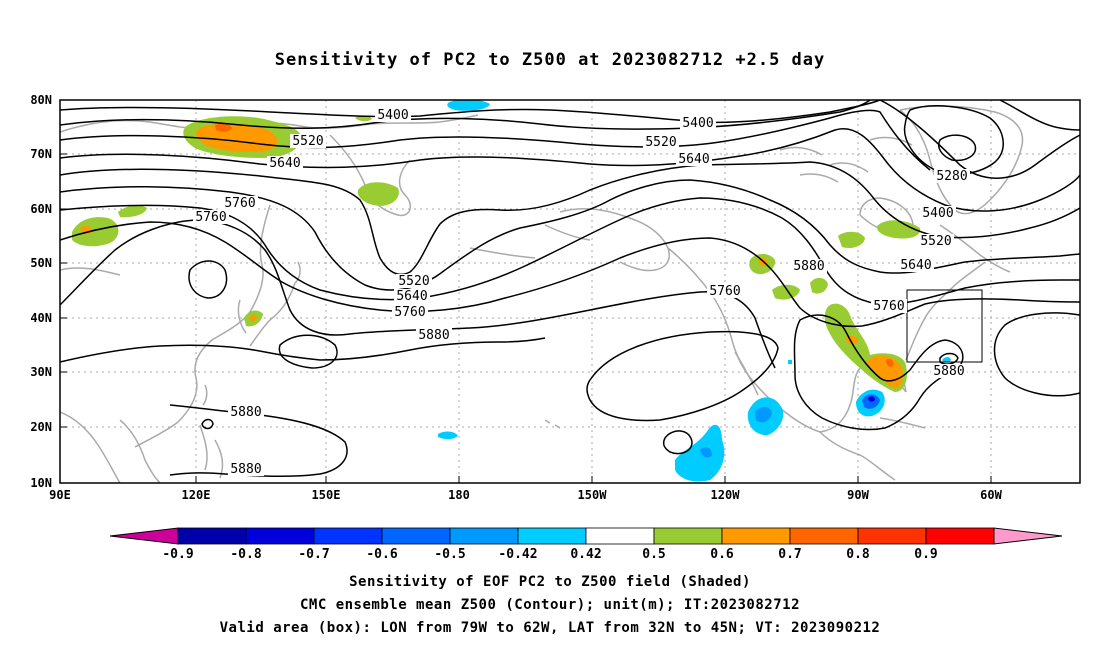  I want to click on colorbar-label: 0.8, so click(858, 554).